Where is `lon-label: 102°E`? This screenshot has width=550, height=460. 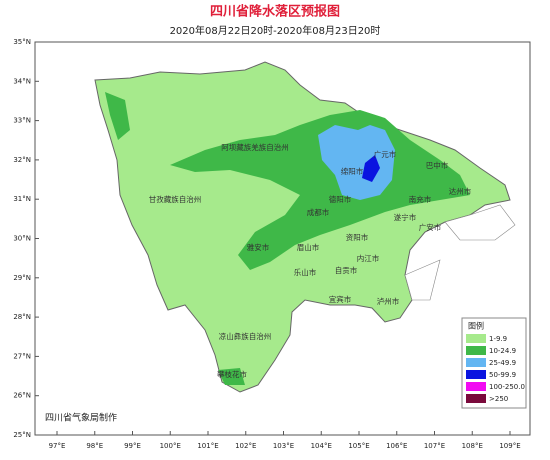
lon-label: 102°E is located at coordinates (245, 446).